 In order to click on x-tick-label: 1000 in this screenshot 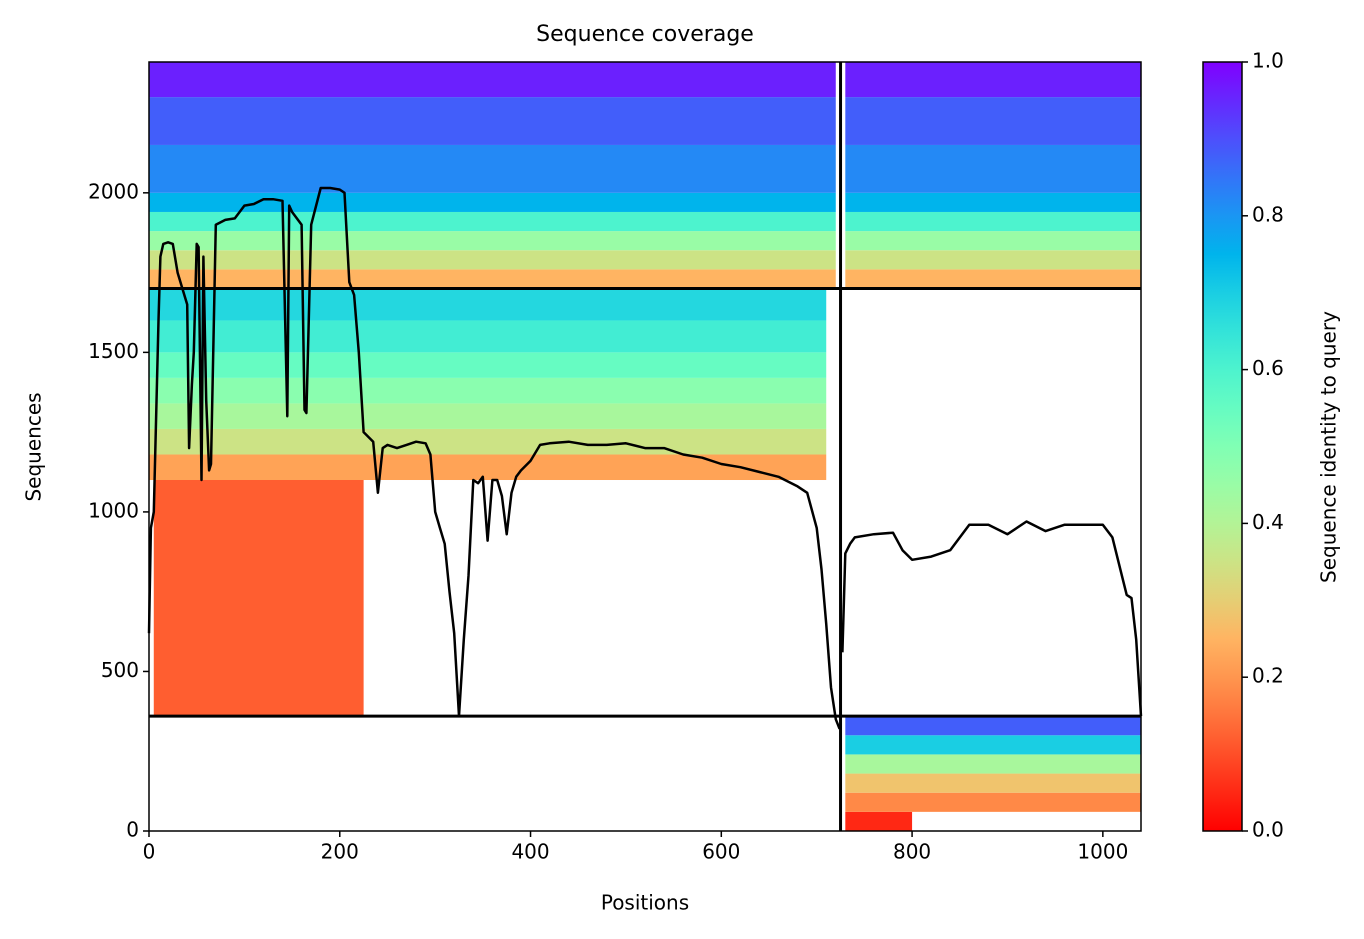, I will do `click(1102, 852)`.